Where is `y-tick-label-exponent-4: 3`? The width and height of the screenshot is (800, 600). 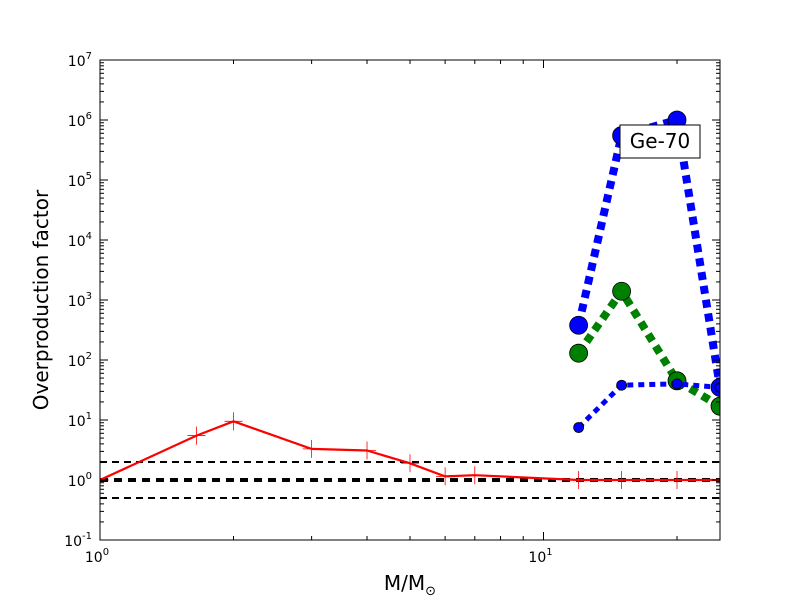 y-tick-label-exponent-4: 3 is located at coordinates (89, 296).